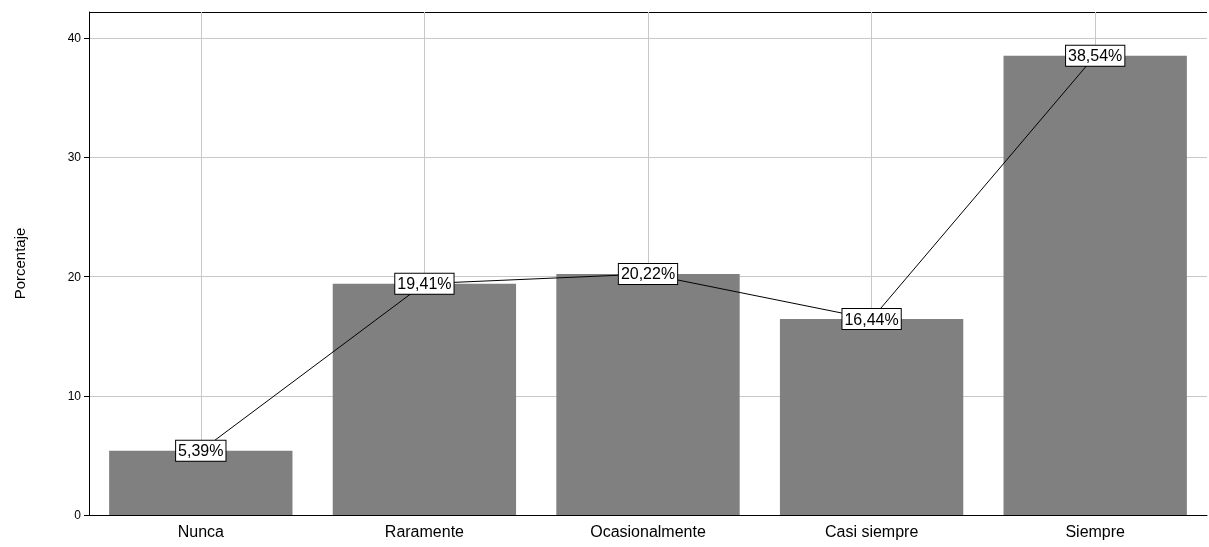 The image size is (1209, 547). What do you see at coordinates (871, 319) in the screenshot?
I see `data-label: 16,44%` at bounding box center [871, 319].